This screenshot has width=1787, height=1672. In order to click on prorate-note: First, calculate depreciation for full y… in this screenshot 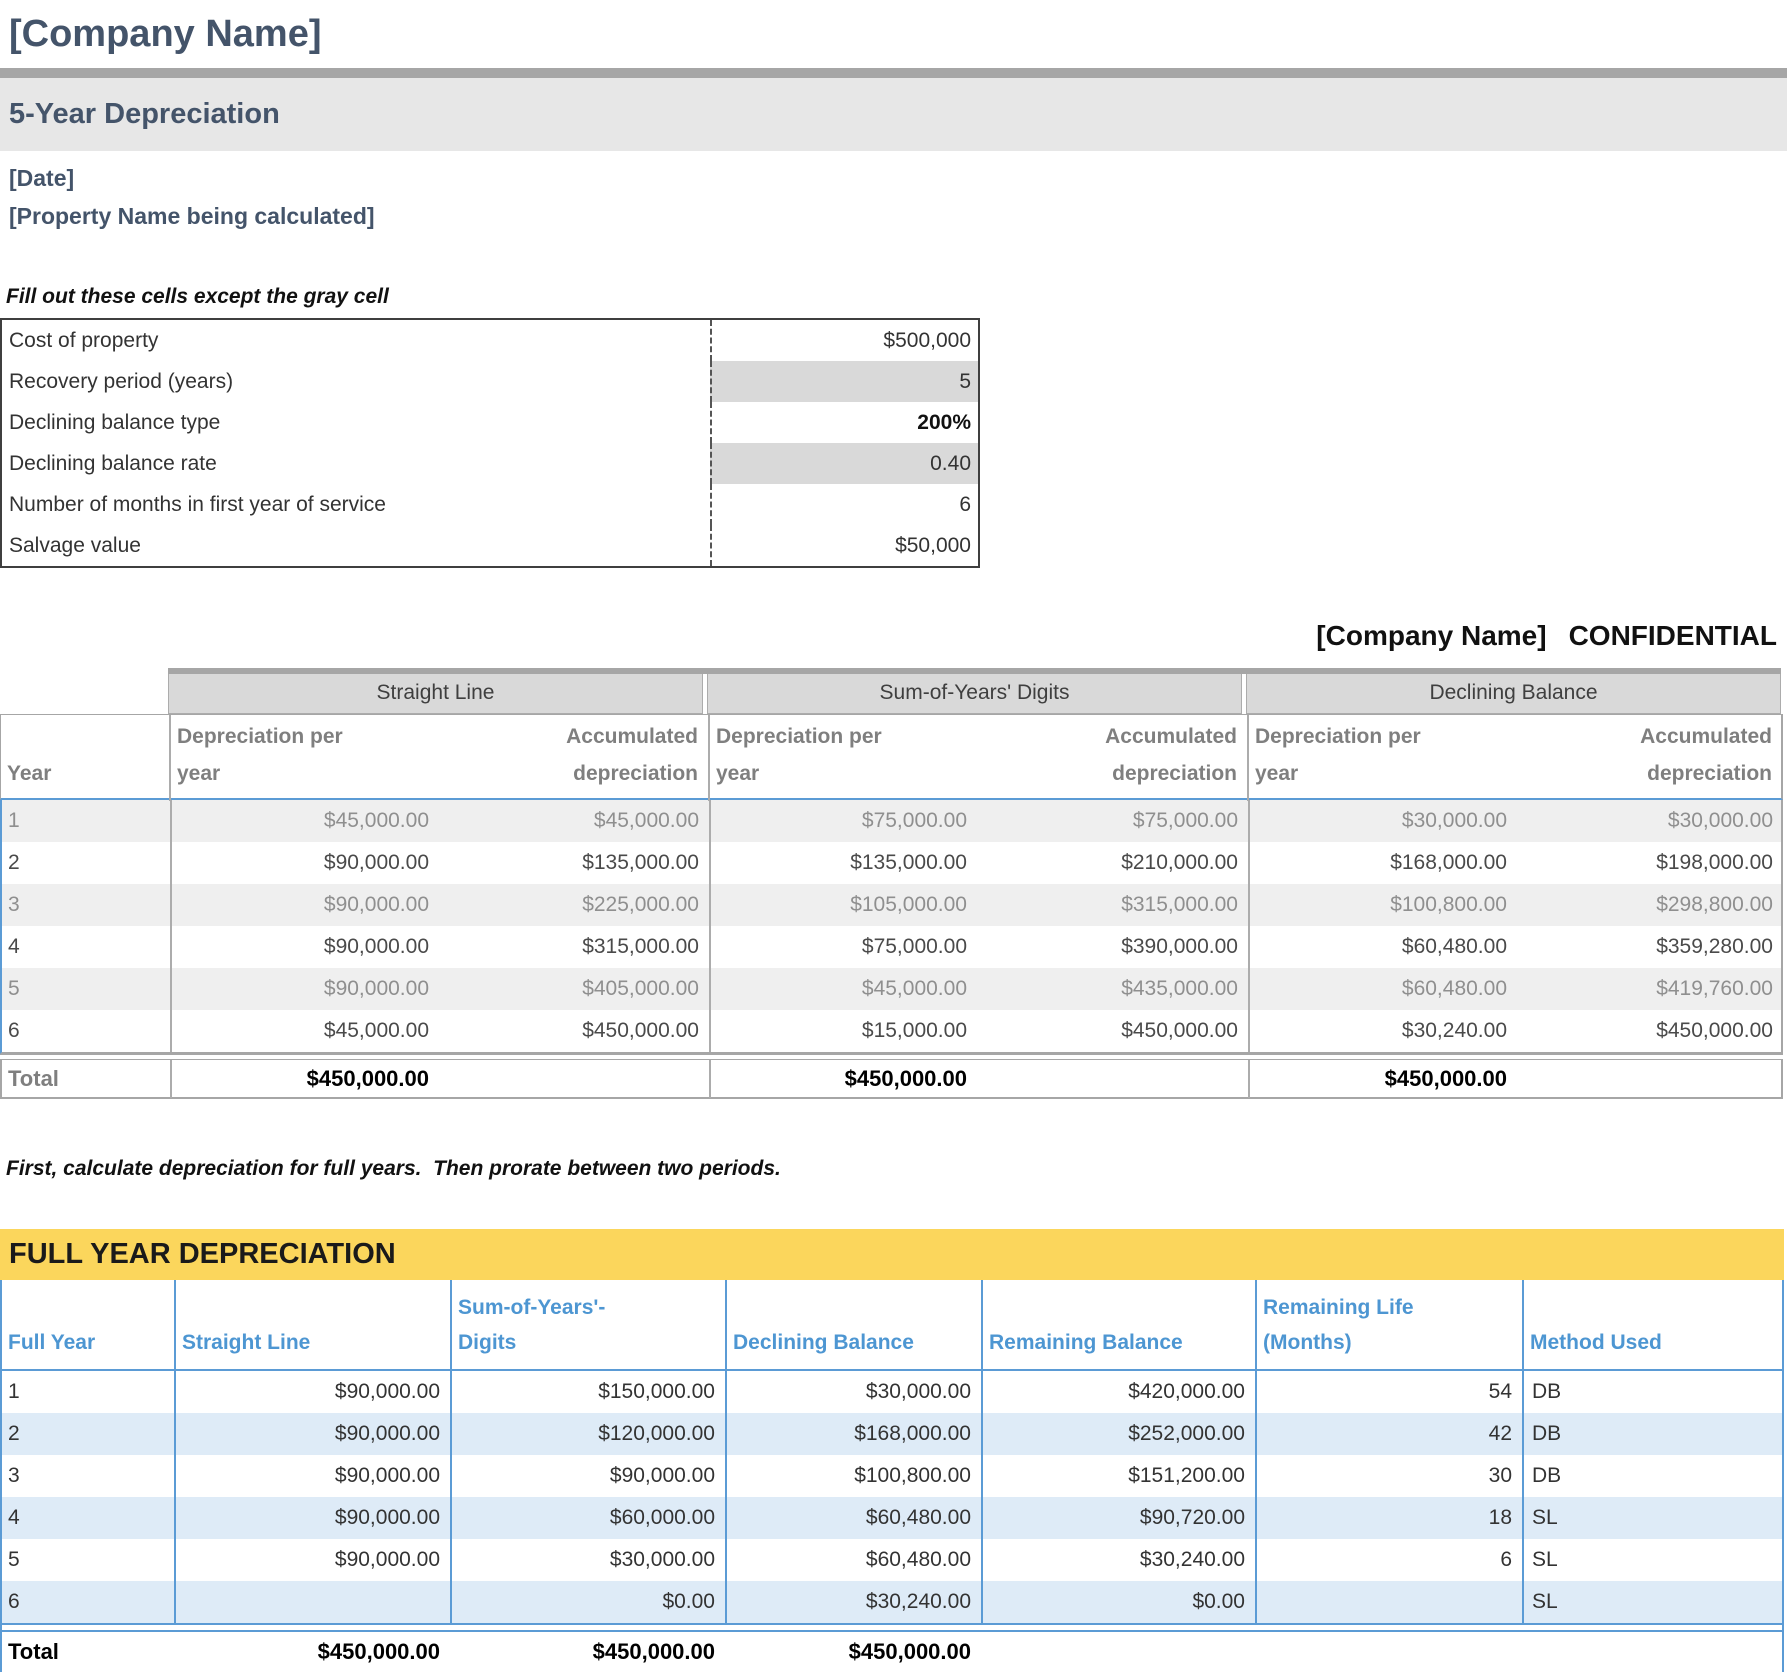, I will do `click(393, 1168)`.